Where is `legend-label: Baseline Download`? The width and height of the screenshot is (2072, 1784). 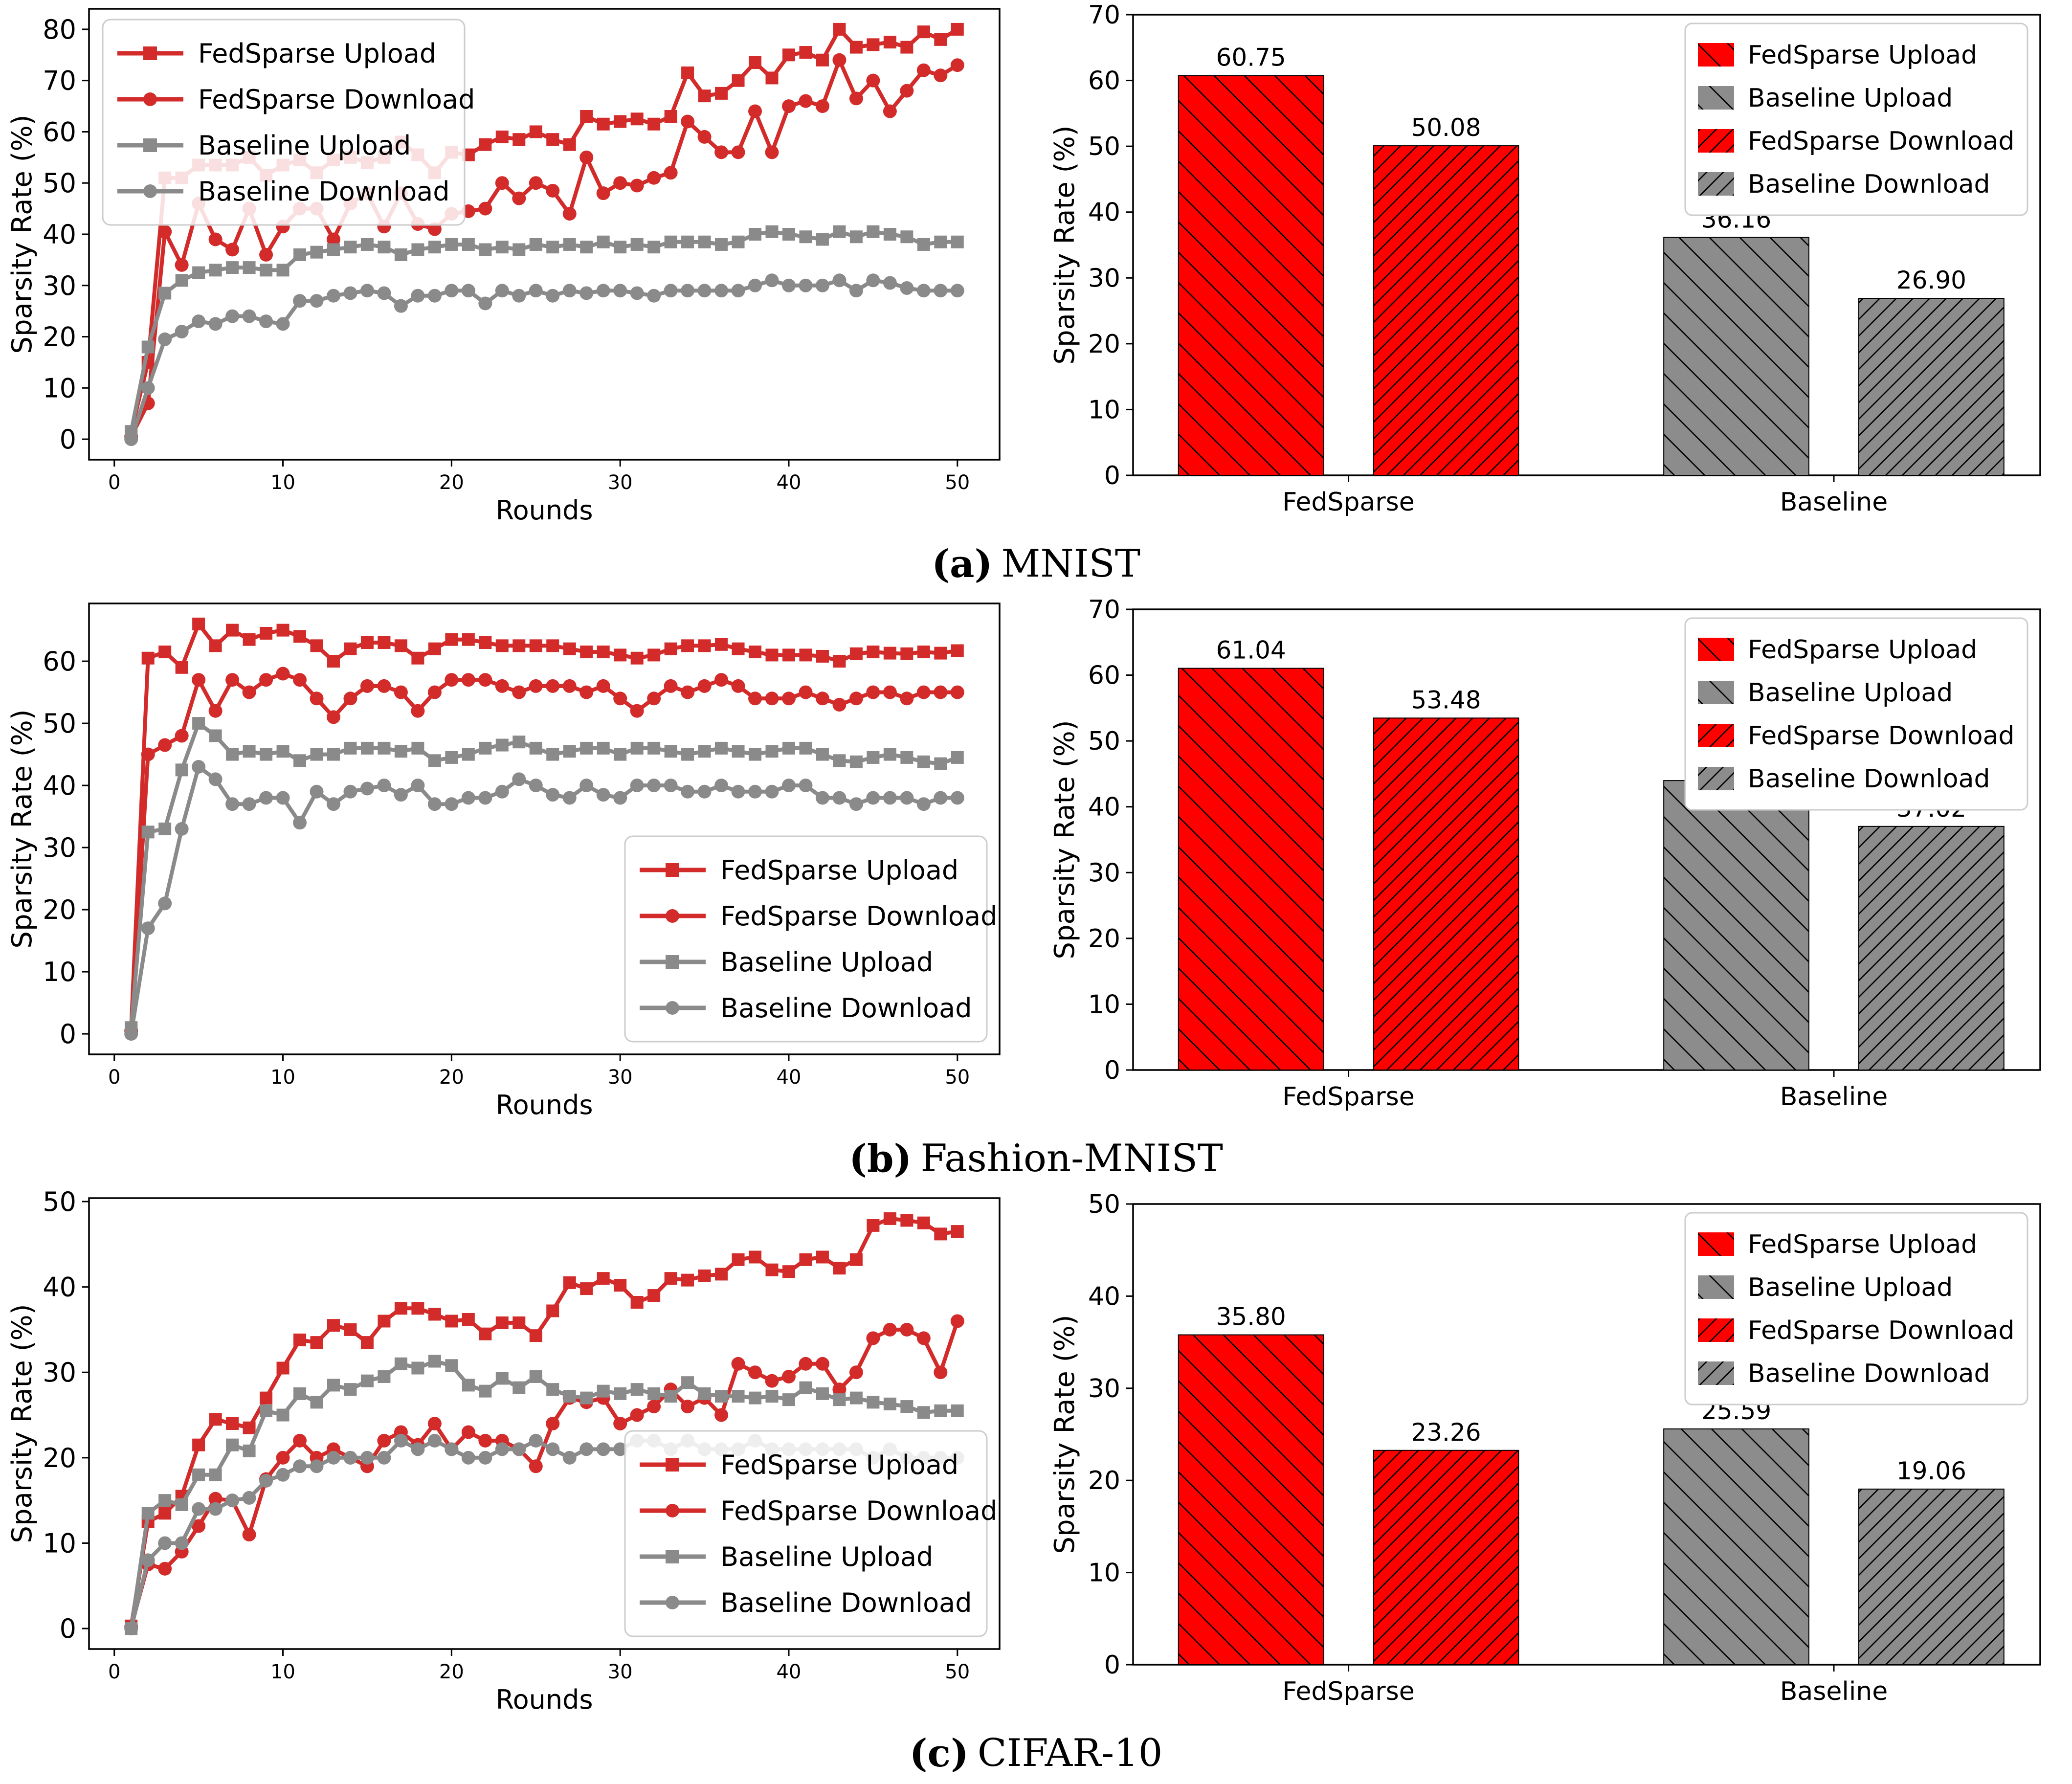 legend-label: Baseline Download is located at coordinates (846, 1009).